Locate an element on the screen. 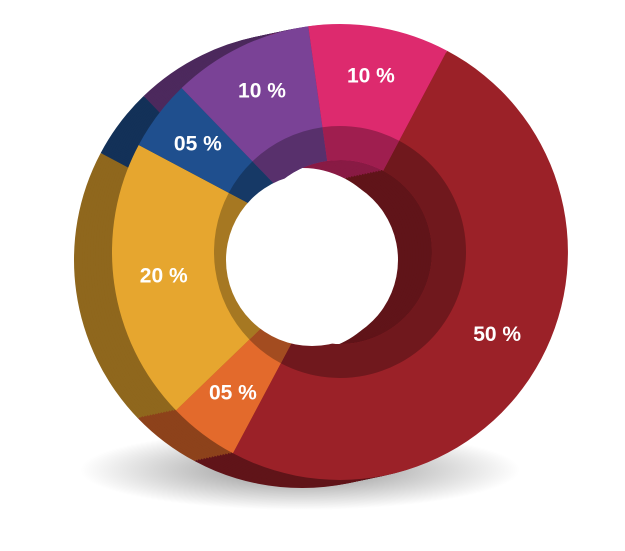  slice-label-2: 05 % is located at coordinates (233, 393).